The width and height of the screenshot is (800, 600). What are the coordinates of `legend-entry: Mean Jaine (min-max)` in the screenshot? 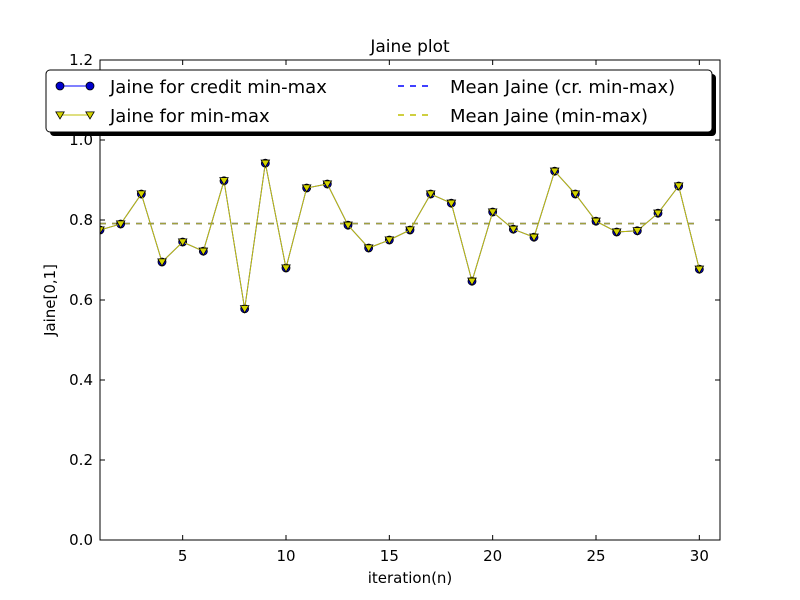 It's located at (523, 116).